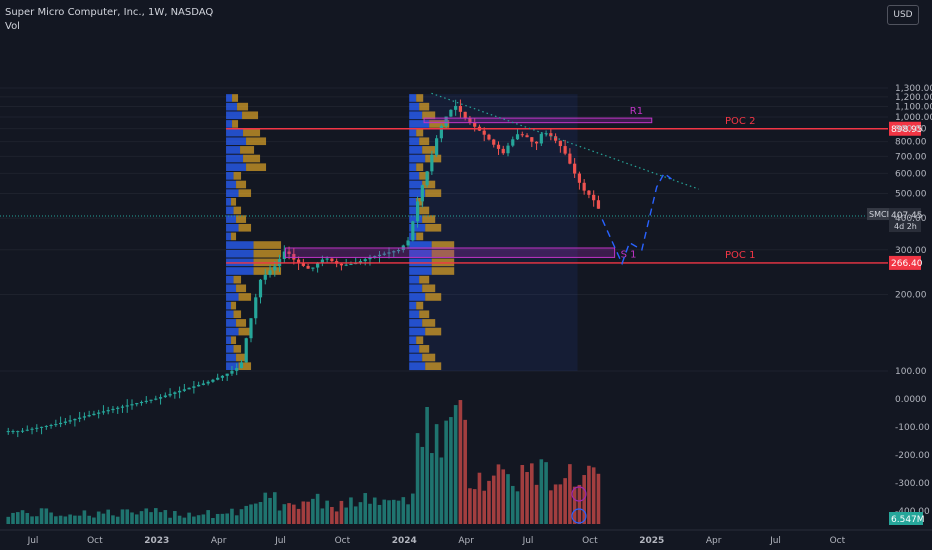 This screenshot has width=932, height=550. Describe the element at coordinates (903, 15) in the screenshot. I see `currency-button: USD` at that location.